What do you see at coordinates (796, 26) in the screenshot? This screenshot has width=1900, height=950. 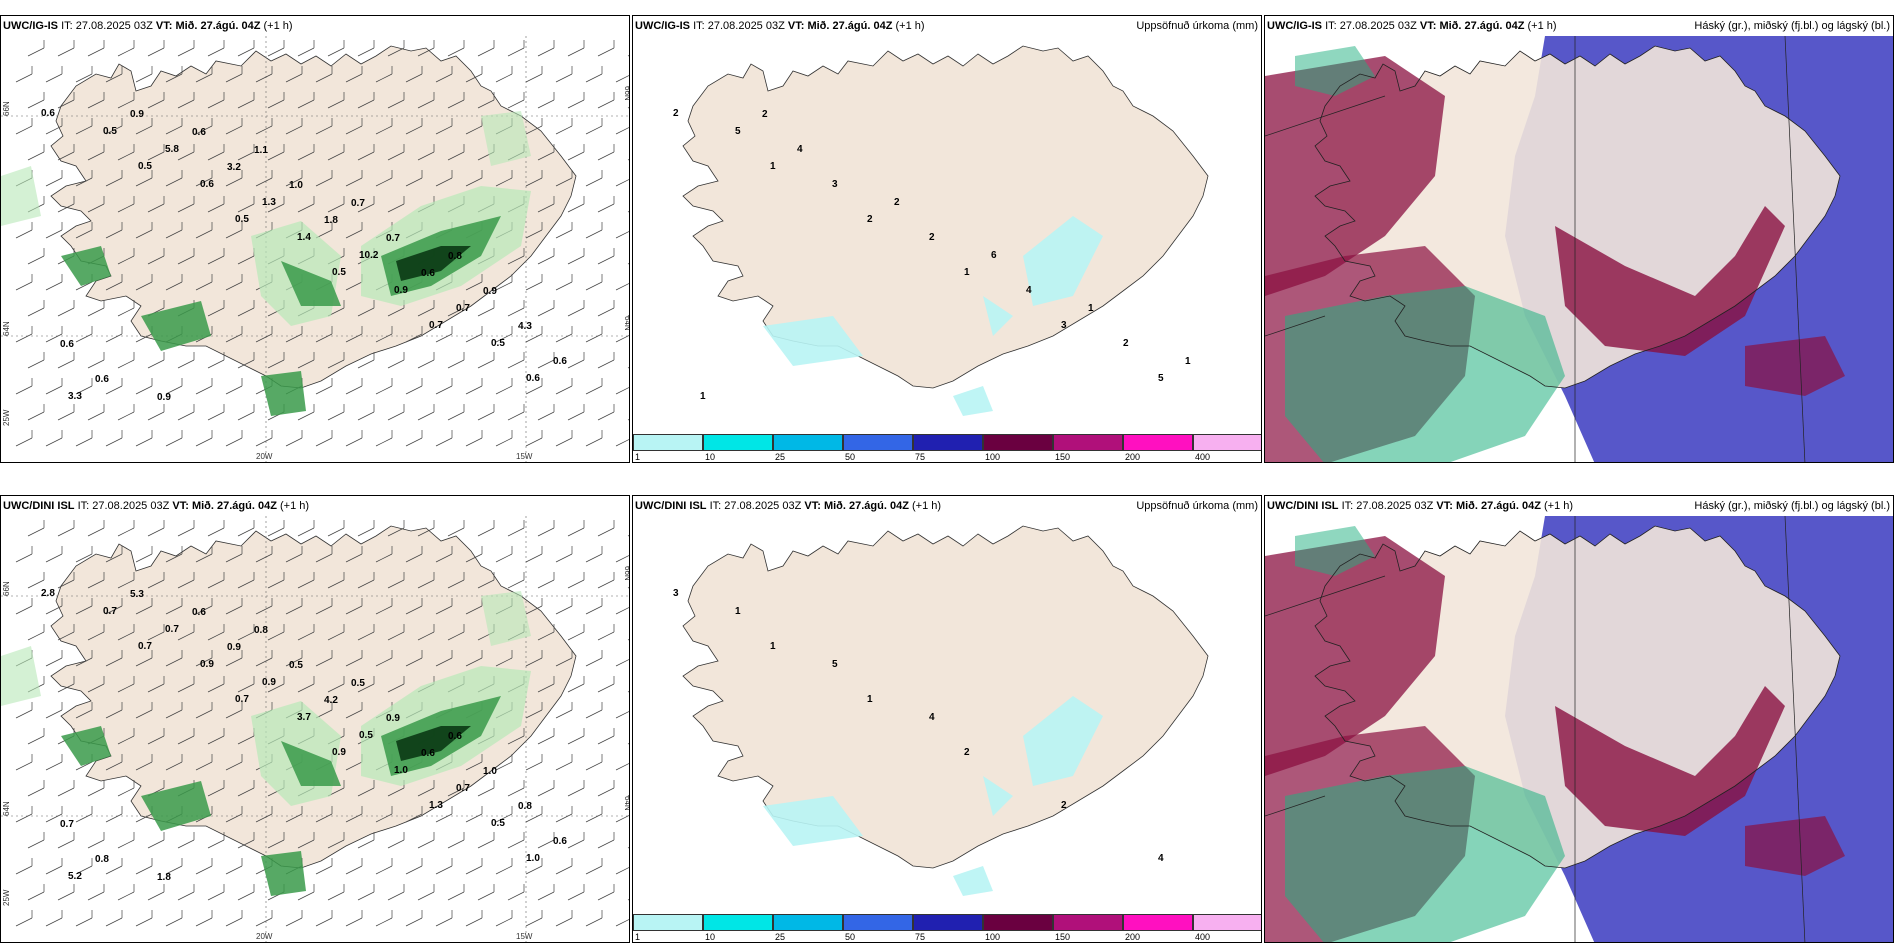 I see `vt-label: VT:` at bounding box center [796, 26].